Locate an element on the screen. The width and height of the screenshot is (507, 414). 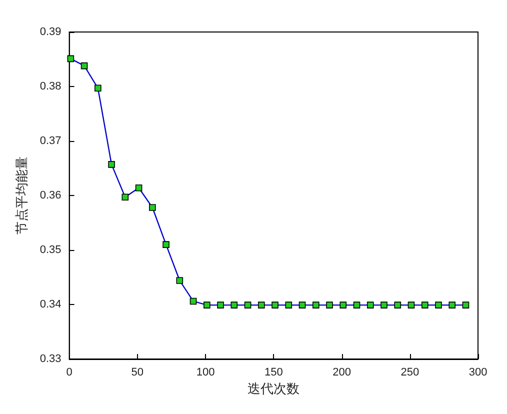
y-axis-title: 节点平均能量 is located at coordinates (22, 195).